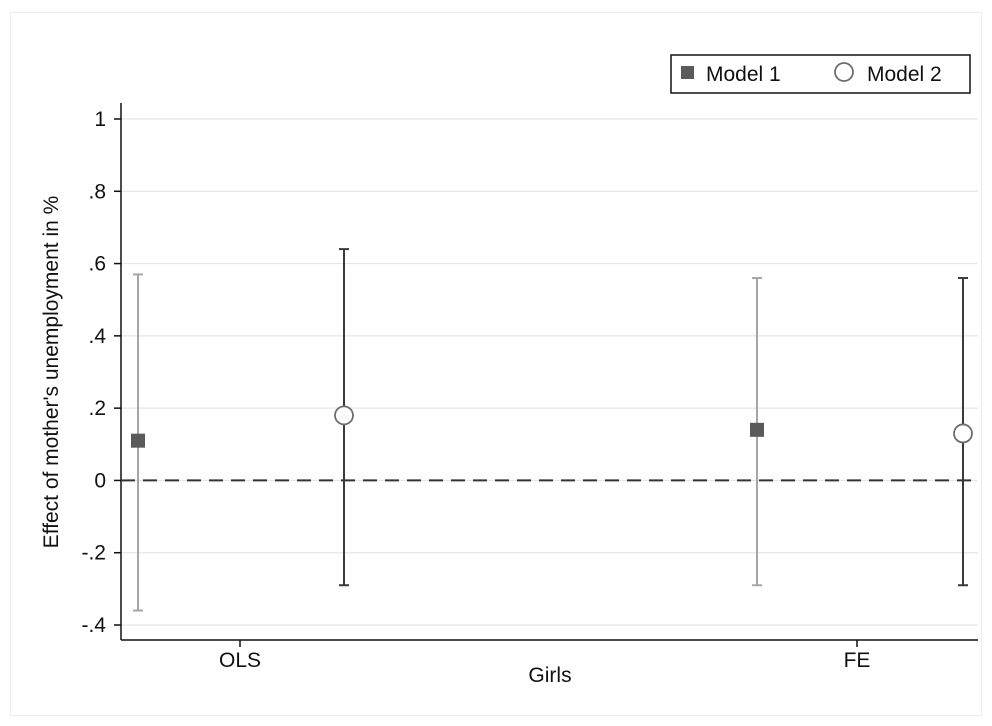 The height and width of the screenshot is (726, 992). I want to click on y-tick-label: .2, so click(97, 408).